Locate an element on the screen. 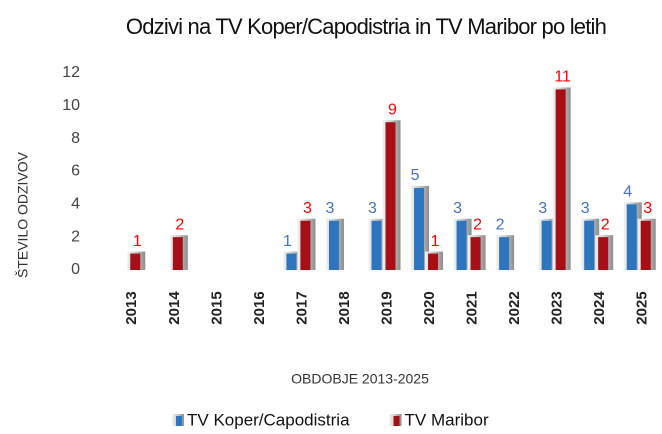 Image resolution: width=662 pixels, height=434 pixels. legend-label: TV Koper/Capodistria is located at coordinates (268, 419).